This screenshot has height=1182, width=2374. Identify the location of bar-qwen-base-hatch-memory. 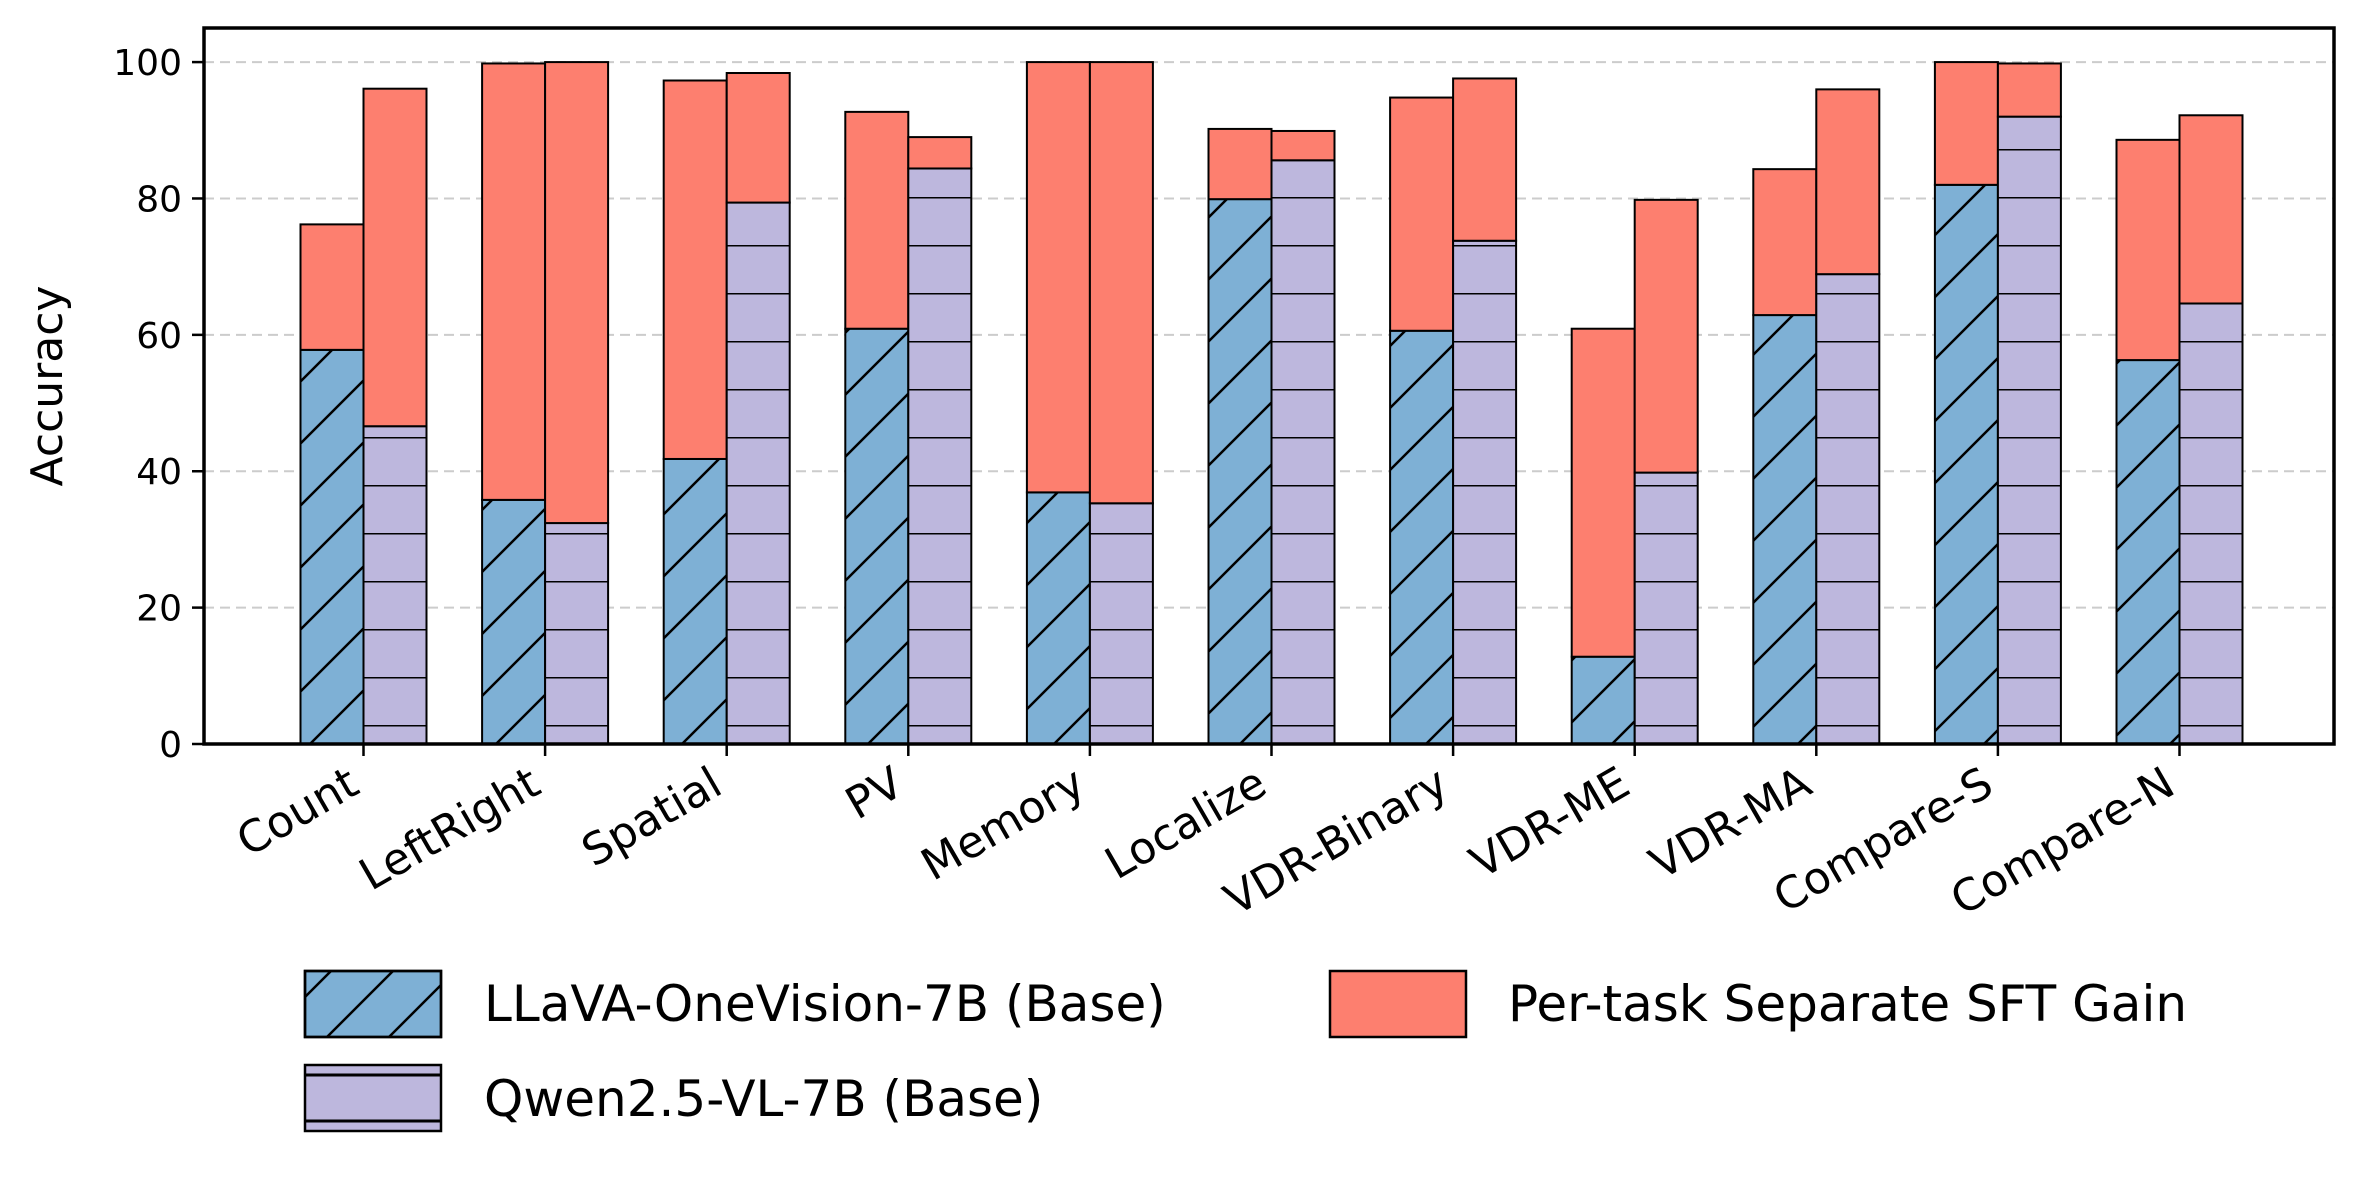
(1121, 624).